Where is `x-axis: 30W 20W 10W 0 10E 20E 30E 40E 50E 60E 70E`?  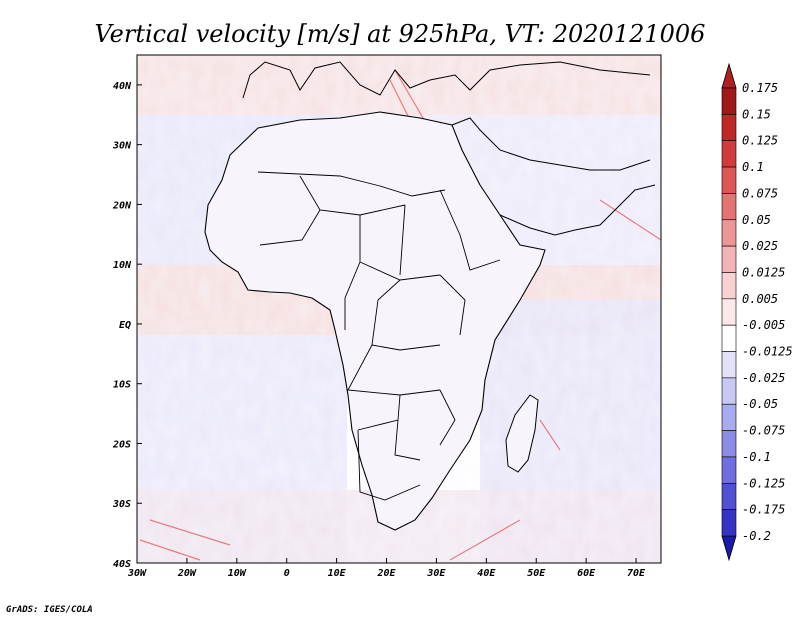
x-axis: 30W 20W 10W 0 10E 20E 30E 40E 50E 60E 70E is located at coordinates (386, 568).